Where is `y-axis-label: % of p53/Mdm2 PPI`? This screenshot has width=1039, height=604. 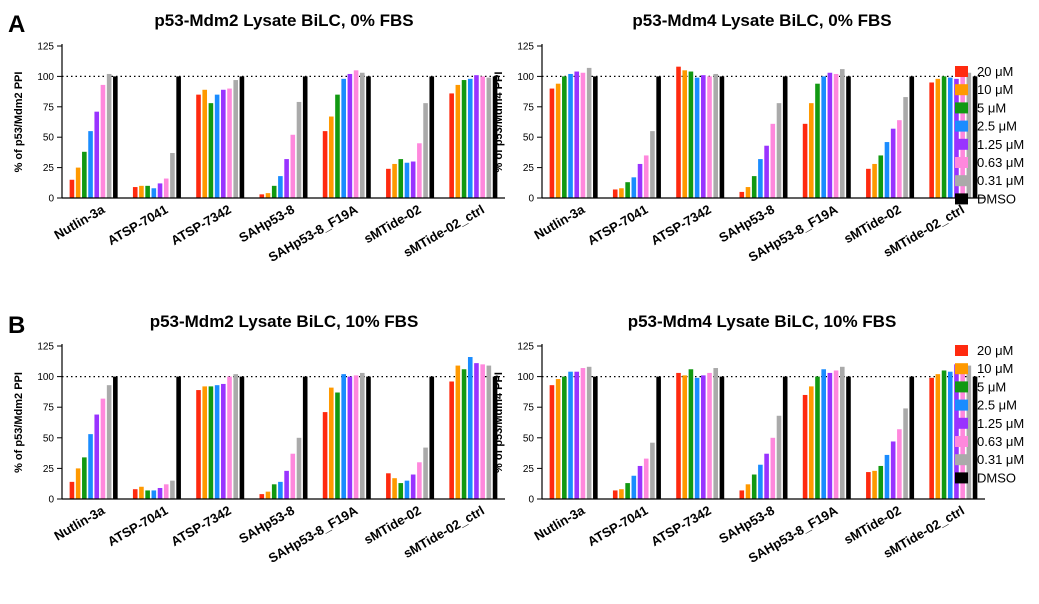
y-axis-label: % of p53/Mdm2 PPI is located at coordinates (19, 422).